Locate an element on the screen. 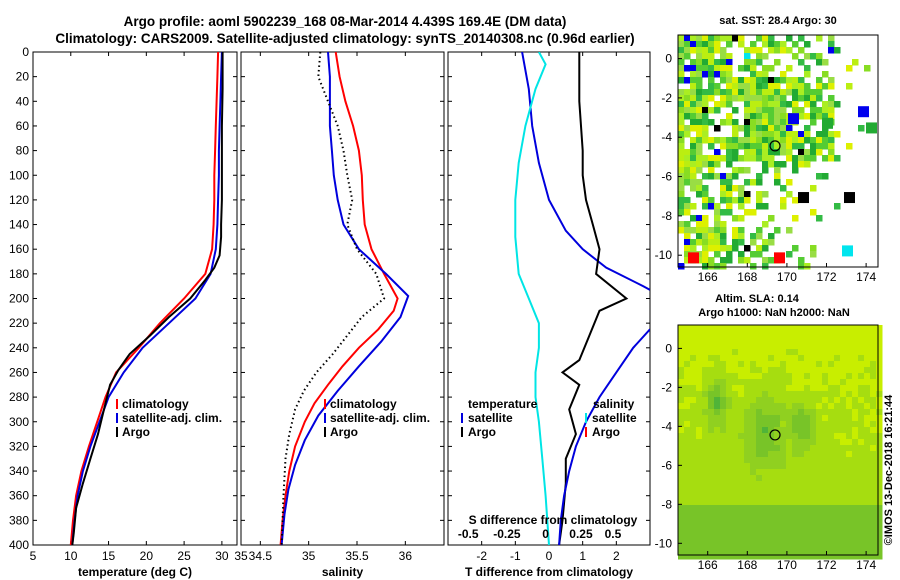 The height and width of the screenshot is (580, 900). sst-xtick-label: 166 is located at coordinates (708, 277).